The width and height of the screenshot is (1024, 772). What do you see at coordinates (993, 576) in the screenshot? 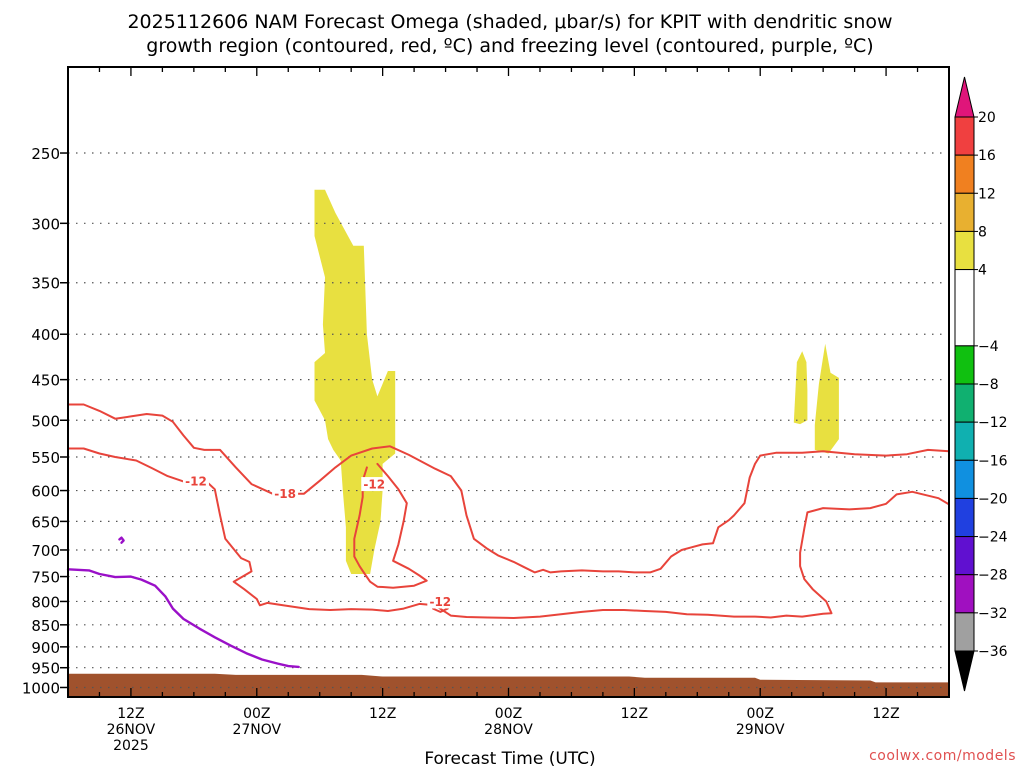
I see `colorbar-label--28: −28` at bounding box center [993, 576].